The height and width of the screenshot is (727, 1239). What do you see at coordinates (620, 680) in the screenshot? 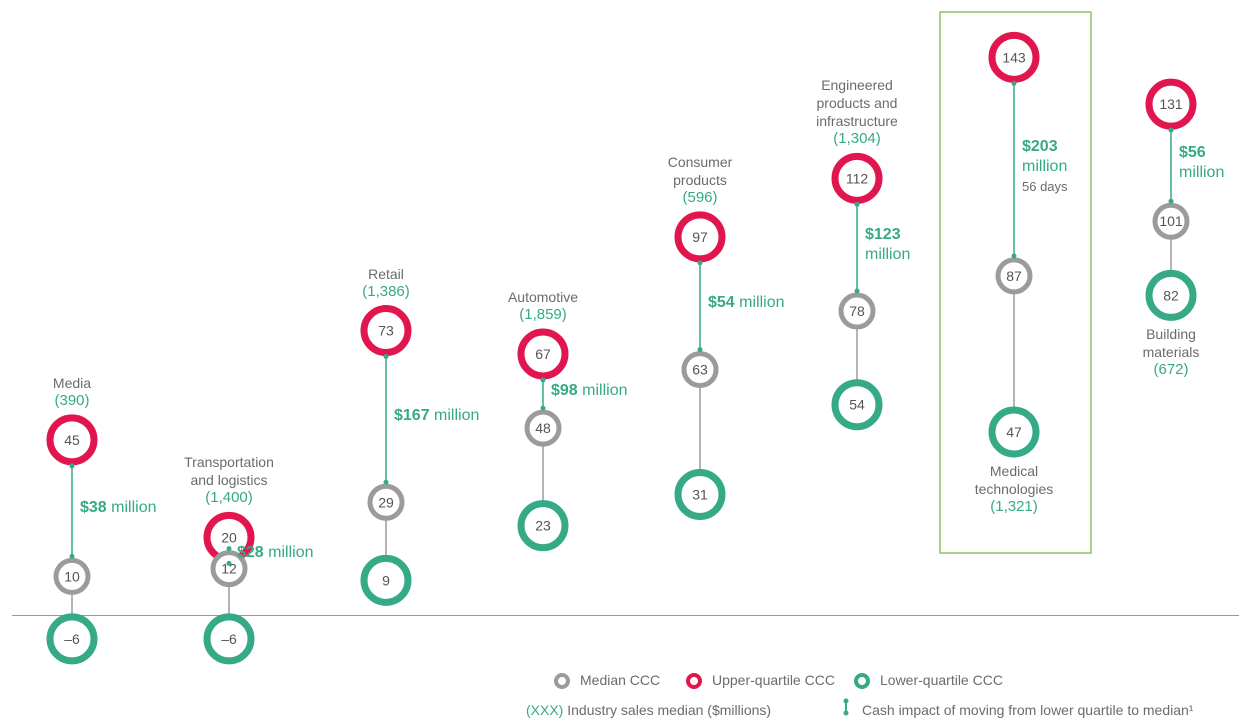
I see `legend-item: Median CCC` at bounding box center [620, 680].